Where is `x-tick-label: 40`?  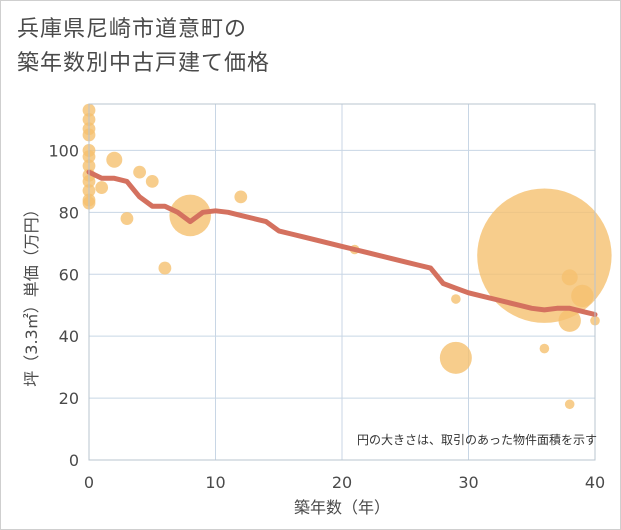 x-tick-label: 40 is located at coordinates (595, 482).